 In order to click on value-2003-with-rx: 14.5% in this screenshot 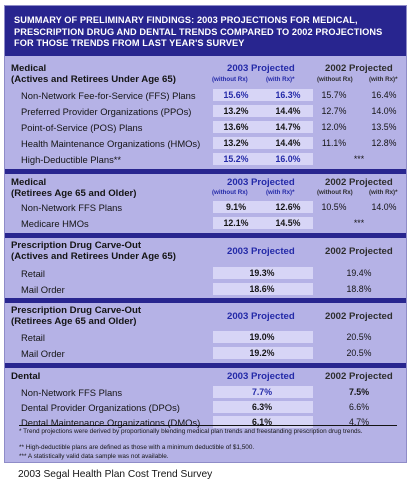, I will do `click(288, 223)`.